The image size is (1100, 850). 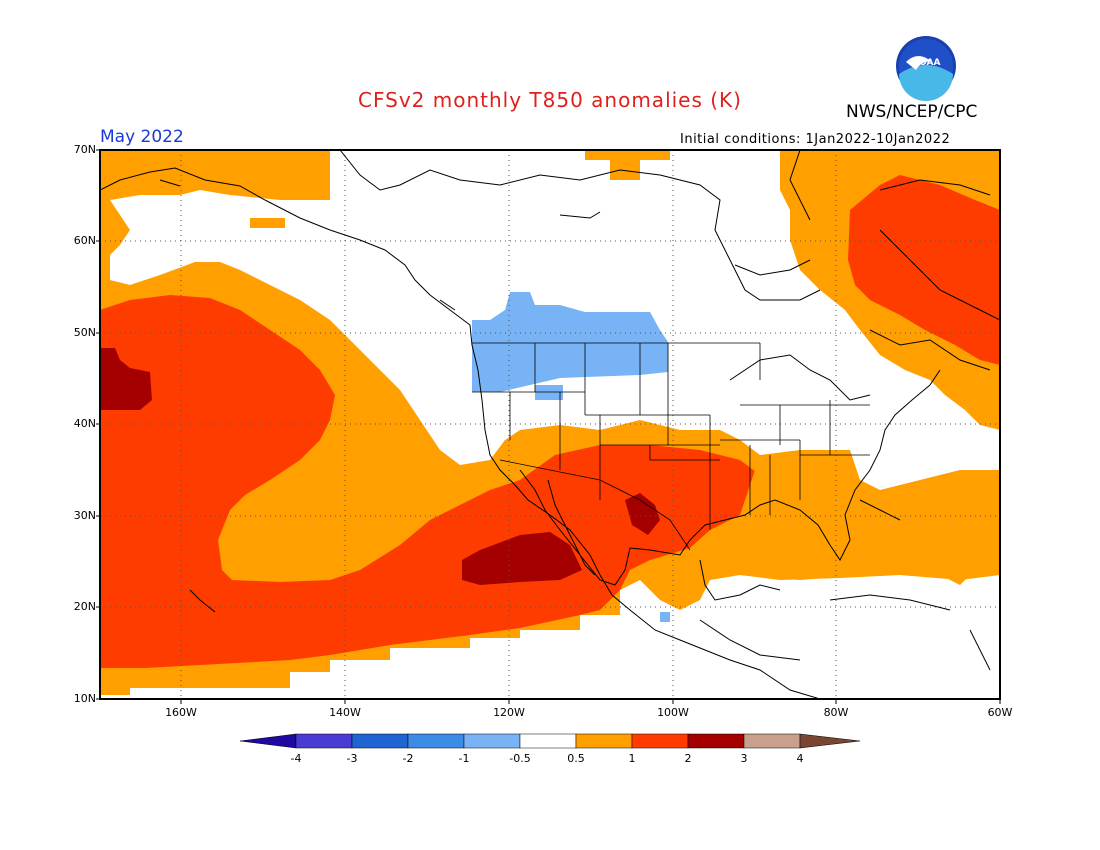 I want to click on colorbar-swatch-m1-m05, so click(x=492, y=741).